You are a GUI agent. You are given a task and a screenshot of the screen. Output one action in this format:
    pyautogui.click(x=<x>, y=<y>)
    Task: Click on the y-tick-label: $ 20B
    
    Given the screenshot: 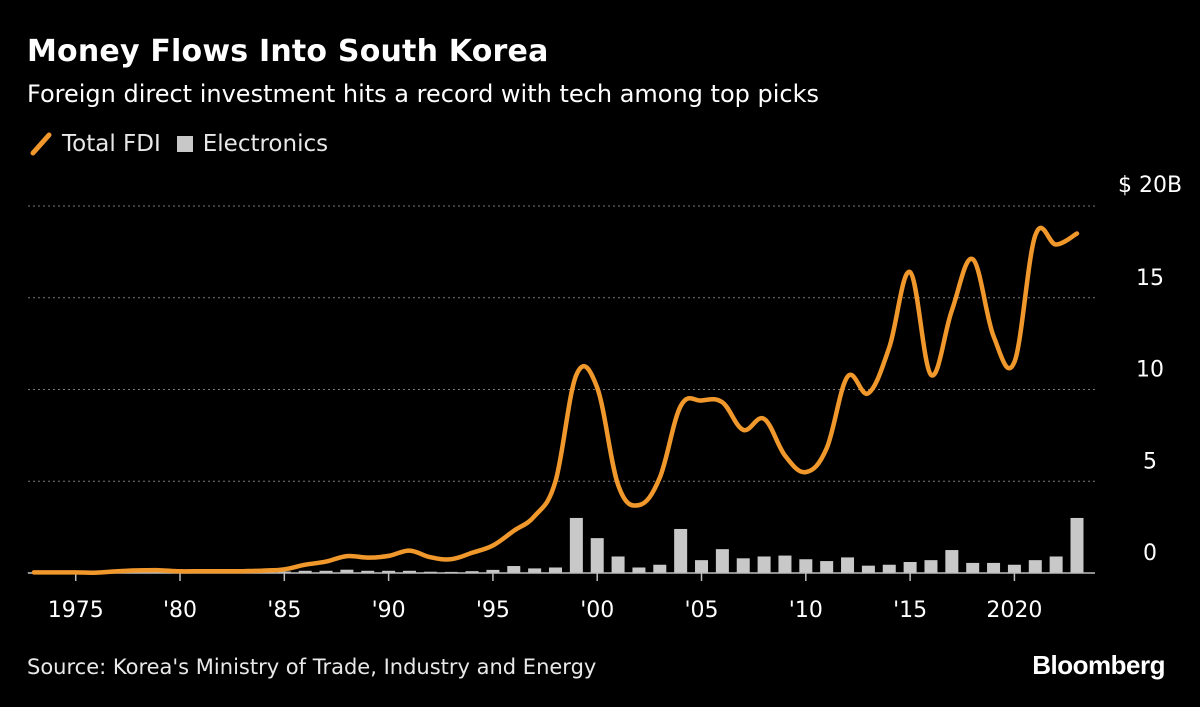 What is the action you would take?
    pyautogui.click(x=1150, y=185)
    